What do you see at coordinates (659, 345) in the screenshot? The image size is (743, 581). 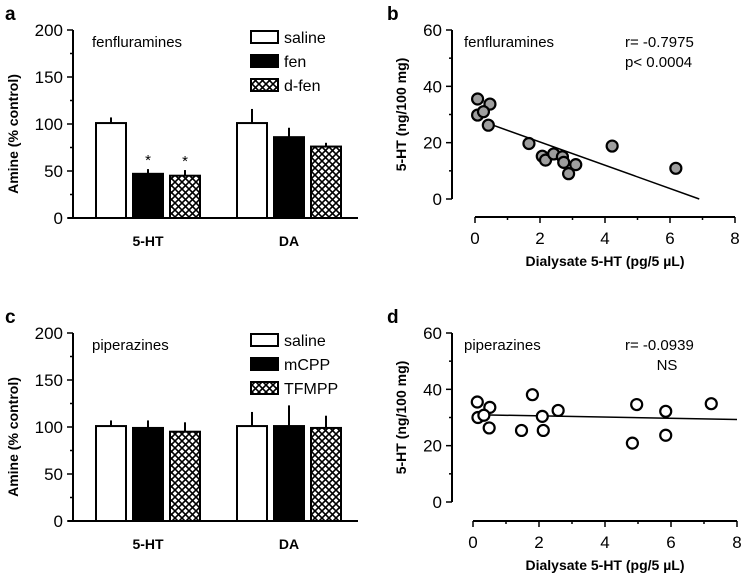 I see `stat-r: r= -0.0939` at bounding box center [659, 345].